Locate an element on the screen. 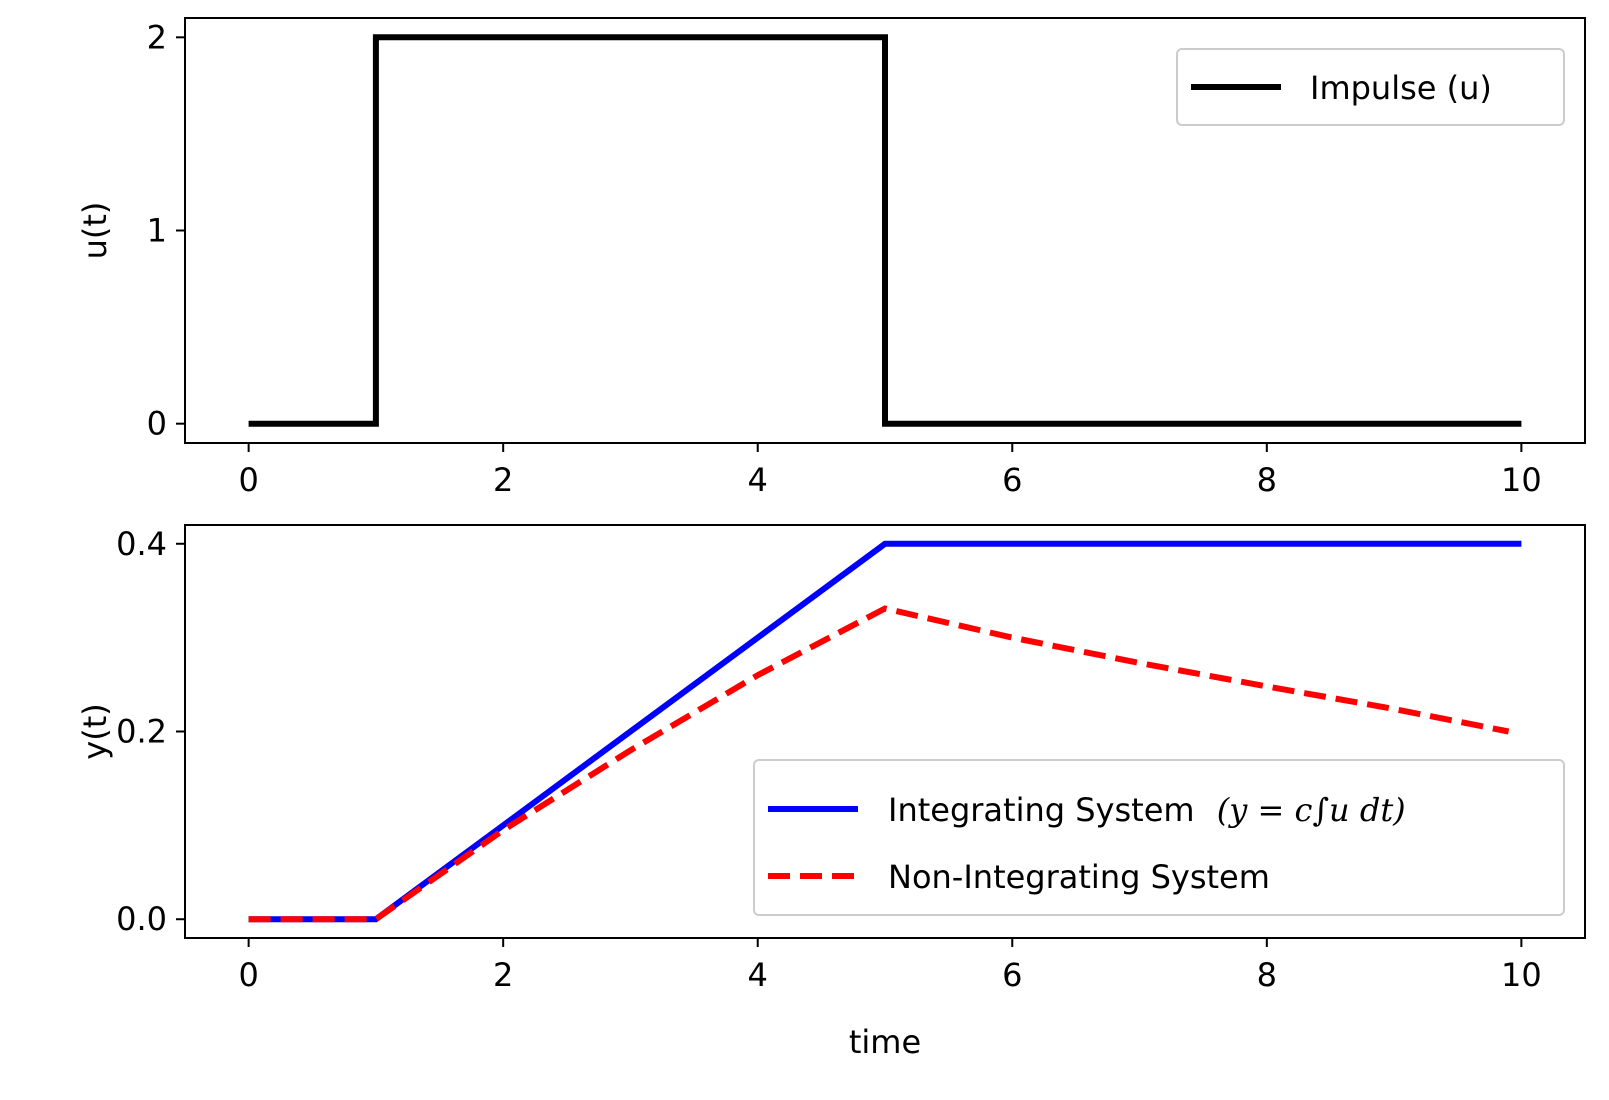  legend-label-integrating: Integrating System (y = c∫u dt) is located at coordinates (1147, 810).